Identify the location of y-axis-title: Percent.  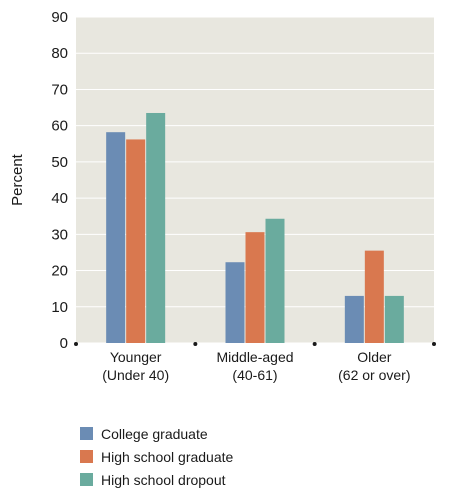
(17, 179).